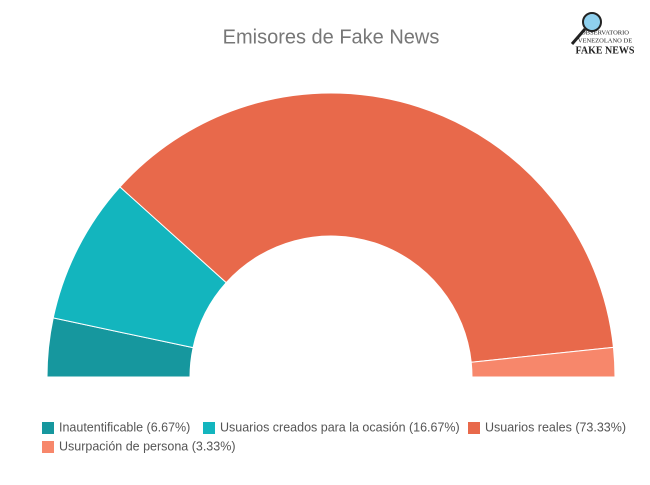 The height and width of the screenshot is (485, 650). Describe the element at coordinates (605, 40) in the screenshot. I see `logo-text: VENEZOLANO DE` at that location.